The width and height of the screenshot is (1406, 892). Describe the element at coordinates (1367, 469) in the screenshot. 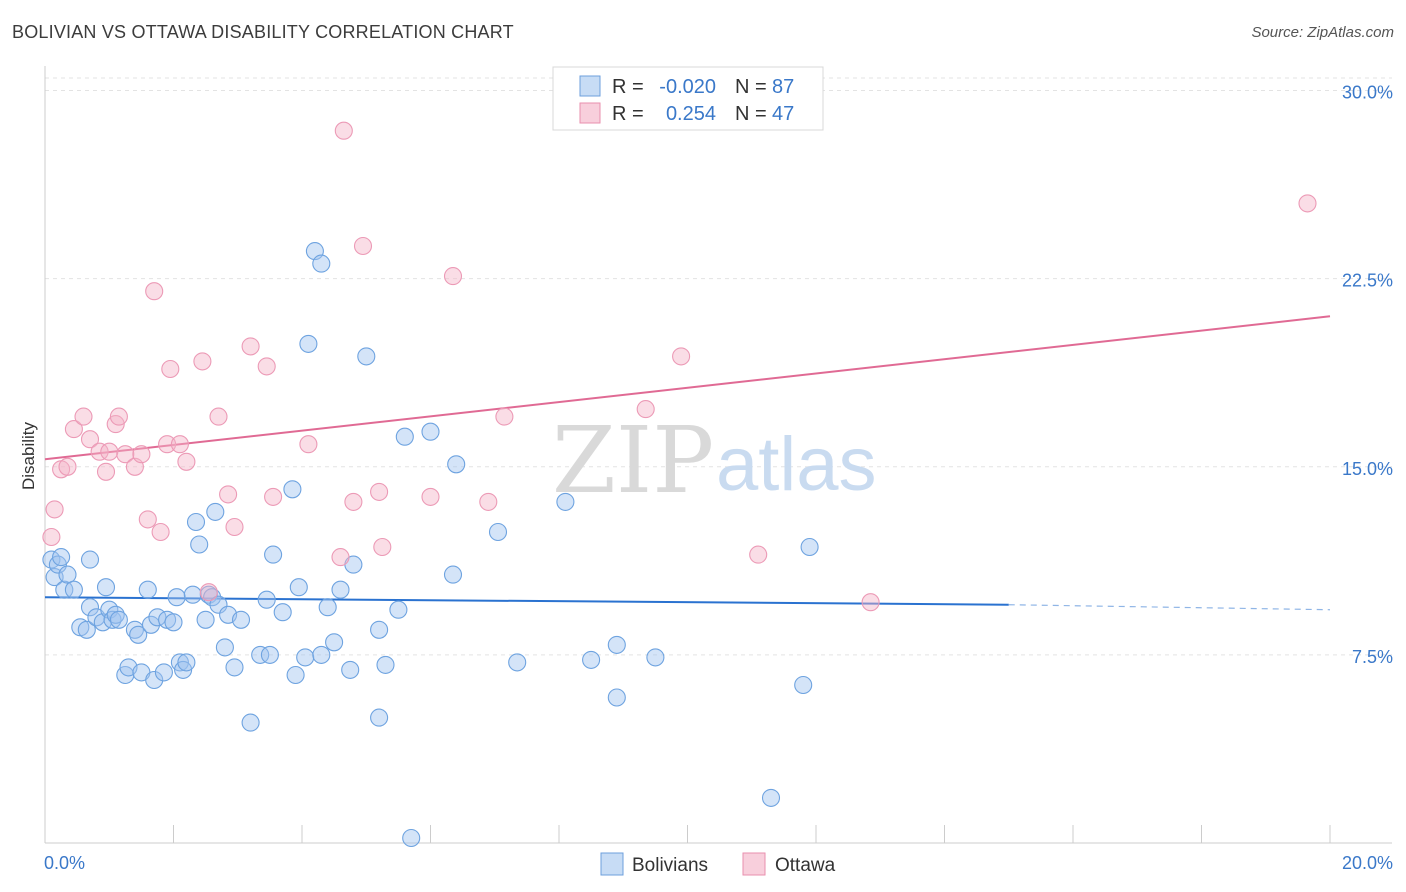

I see `y-tick-label-1: 15.0%` at that location.